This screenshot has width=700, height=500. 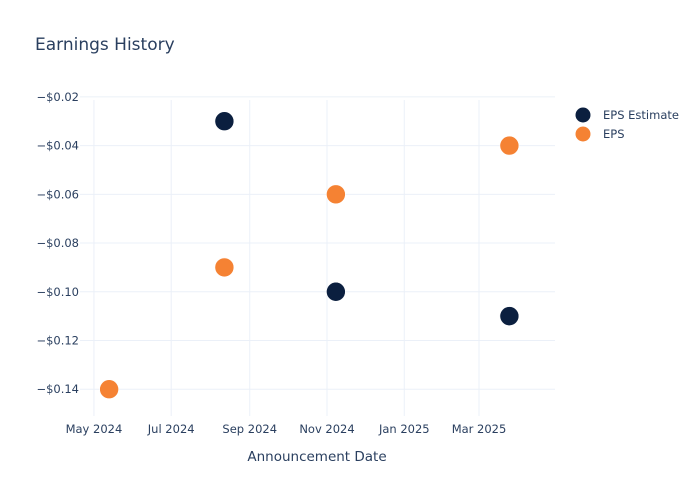 What do you see at coordinates (404, 429) in the screenshot?
I see `x-tick-label: Jan 2025` at bounding box center [404, 429].